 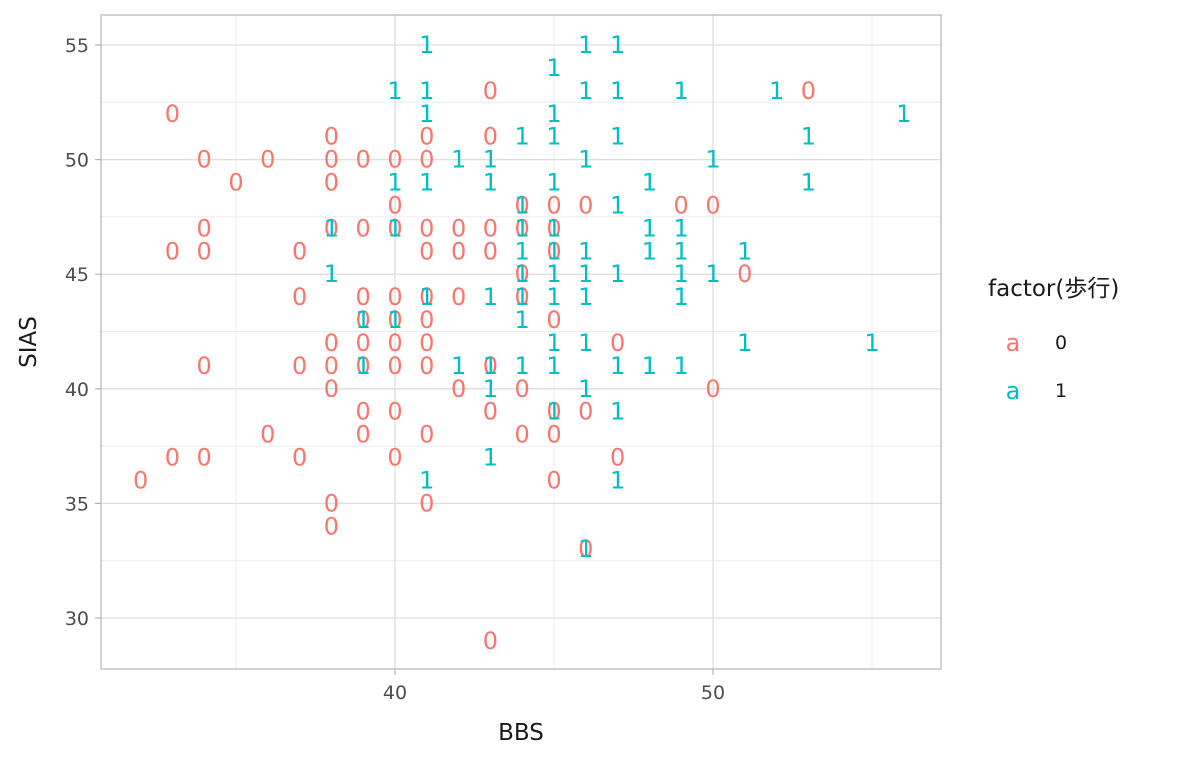 I want to click on y-tick-label: 50, so click(x=77, y=161).